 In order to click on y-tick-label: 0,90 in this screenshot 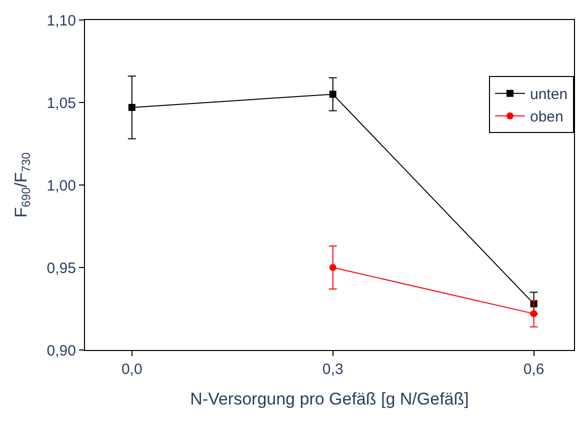, I will do `click(61, 351)`.